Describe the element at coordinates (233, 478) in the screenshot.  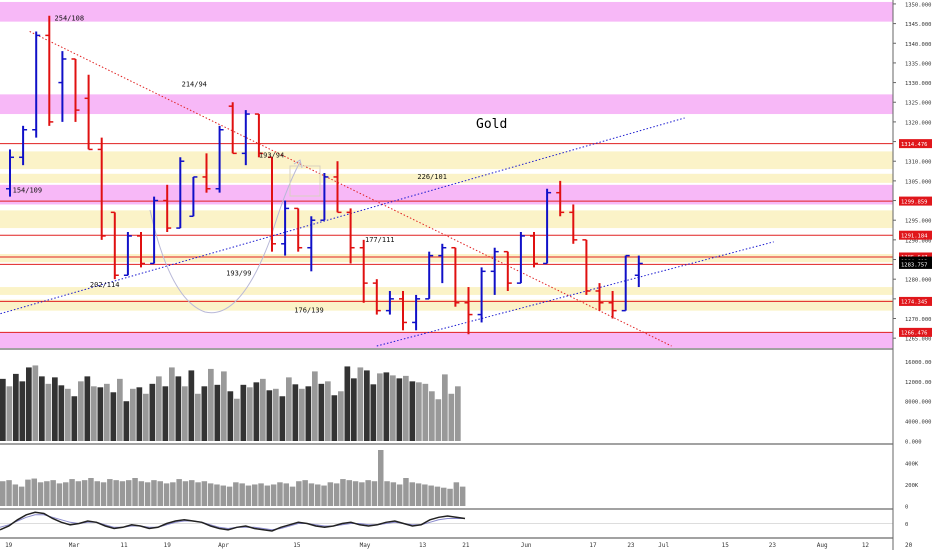
I see `secondary-volume-panel` at that location.